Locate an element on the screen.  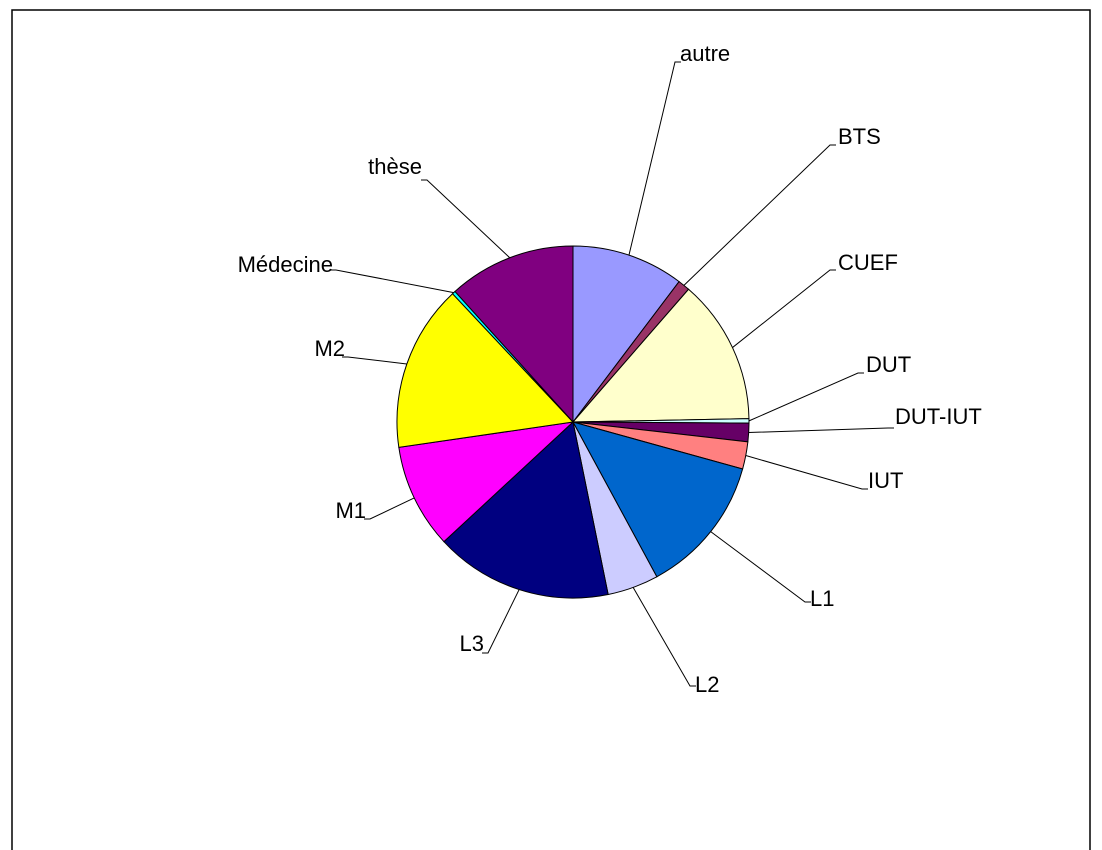
slice-label: BTS is located at coordinates (859, 136).